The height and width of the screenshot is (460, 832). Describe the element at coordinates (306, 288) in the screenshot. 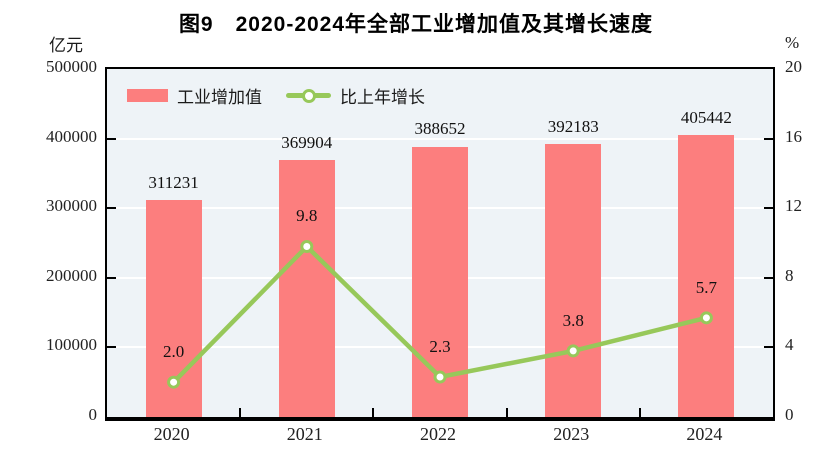

I see `bar-2021` at that location.